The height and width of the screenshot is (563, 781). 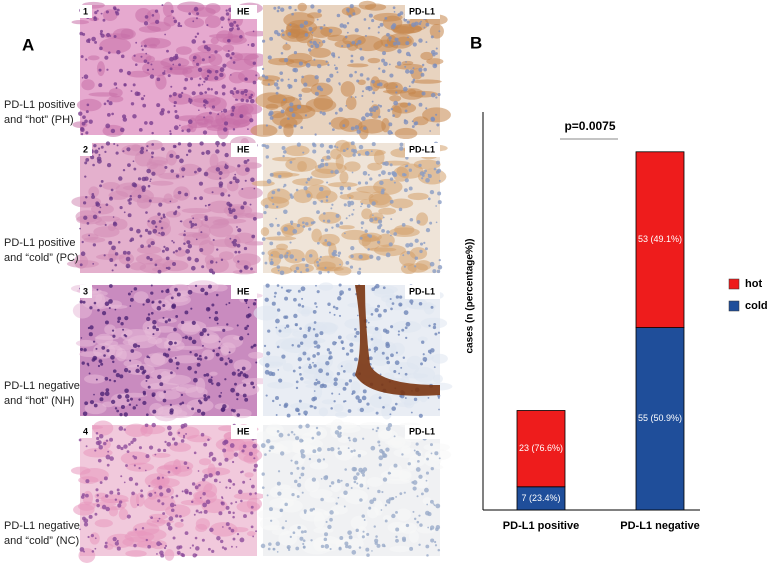 What do you see at coordinates (422, 292) in the screenshot?
I see `tag-bg` at bounding box center [422, 292].